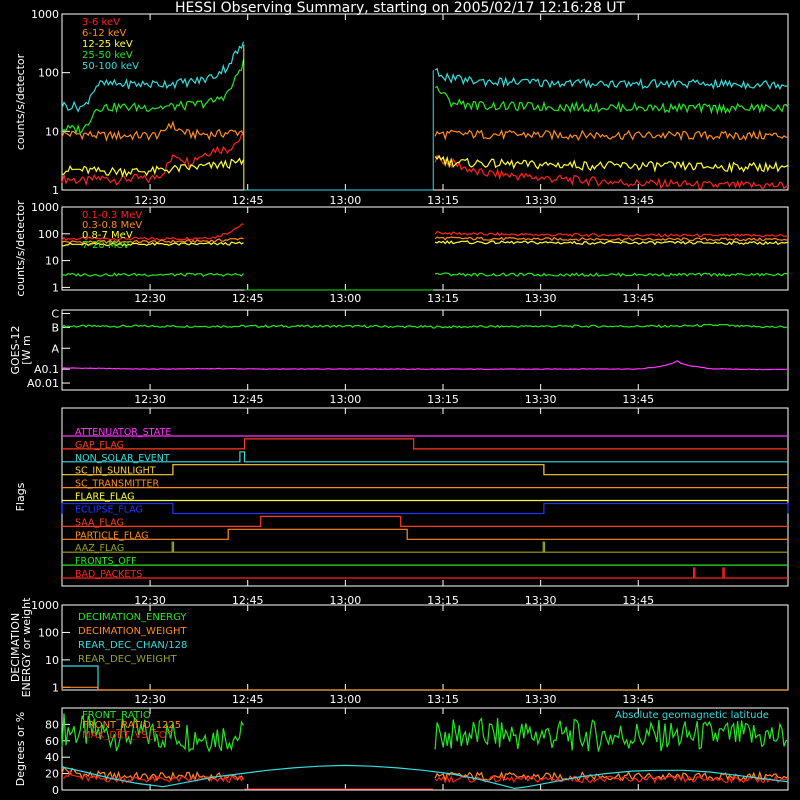 Image resolution: width=800 pixels, height=800 pixels. What do you see at coordinates (46, 369) in the screenshot?
I see `goes-ytick-label: A0.1` at bounding box center [46, 369].